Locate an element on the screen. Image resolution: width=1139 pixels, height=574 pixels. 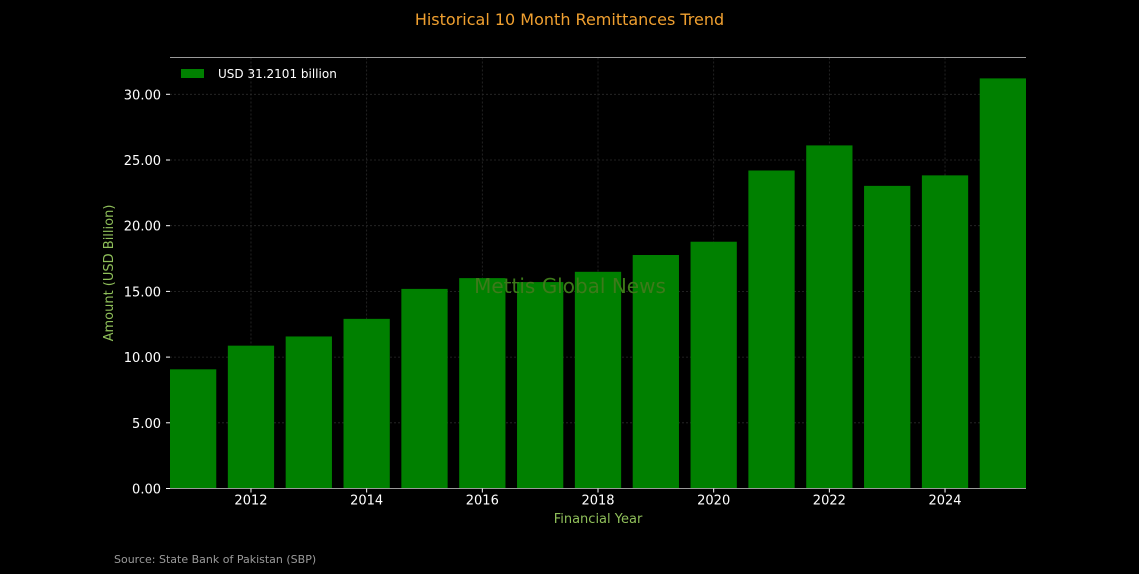
y-tick-label: 0.00 is located at coordinates (146, 490).